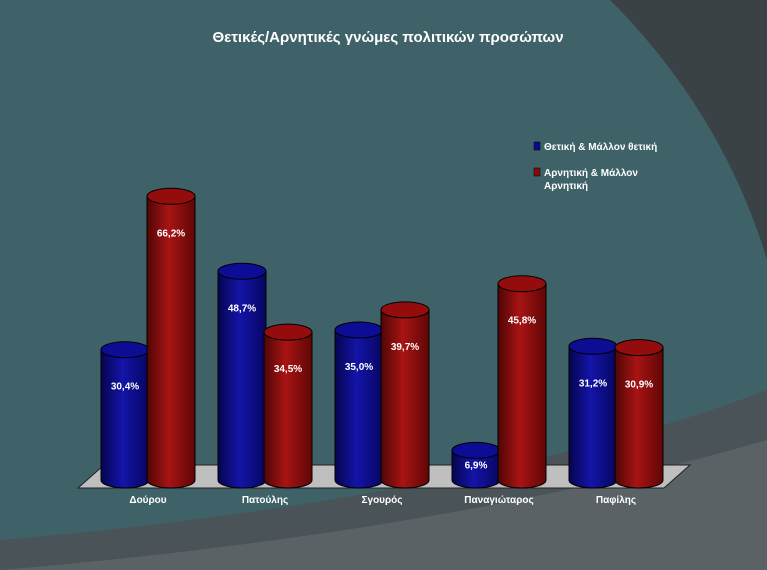  I want to click on data-label: 45,8%, so click(522, 321).